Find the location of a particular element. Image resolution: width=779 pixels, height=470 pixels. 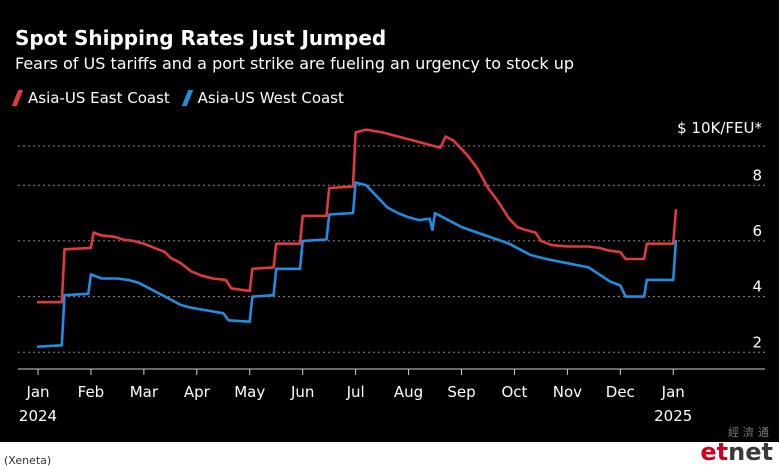

y-axis-unit-label: $ 10K/FEU* is located at coordinates (719, 128).